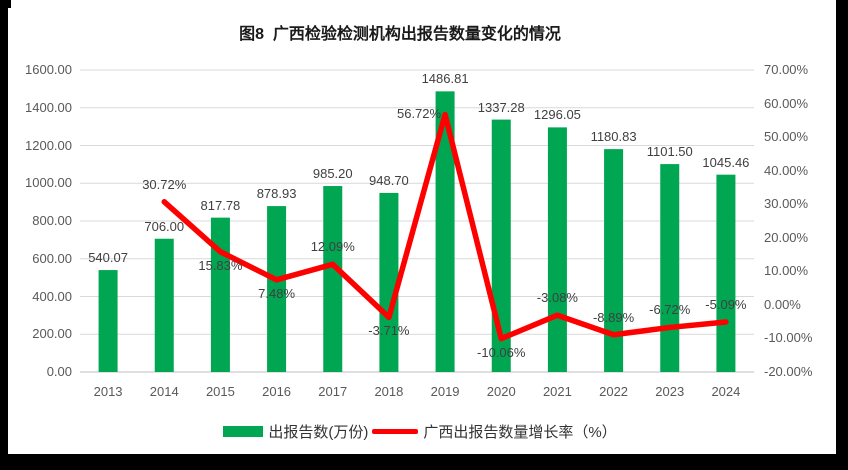 The width and height of the screenshot is (848, 470). What do you see at coordinates (501, 107) in the screenshot?
I see `bar-value-label: 1337.28` at bounding box center [501, 107].